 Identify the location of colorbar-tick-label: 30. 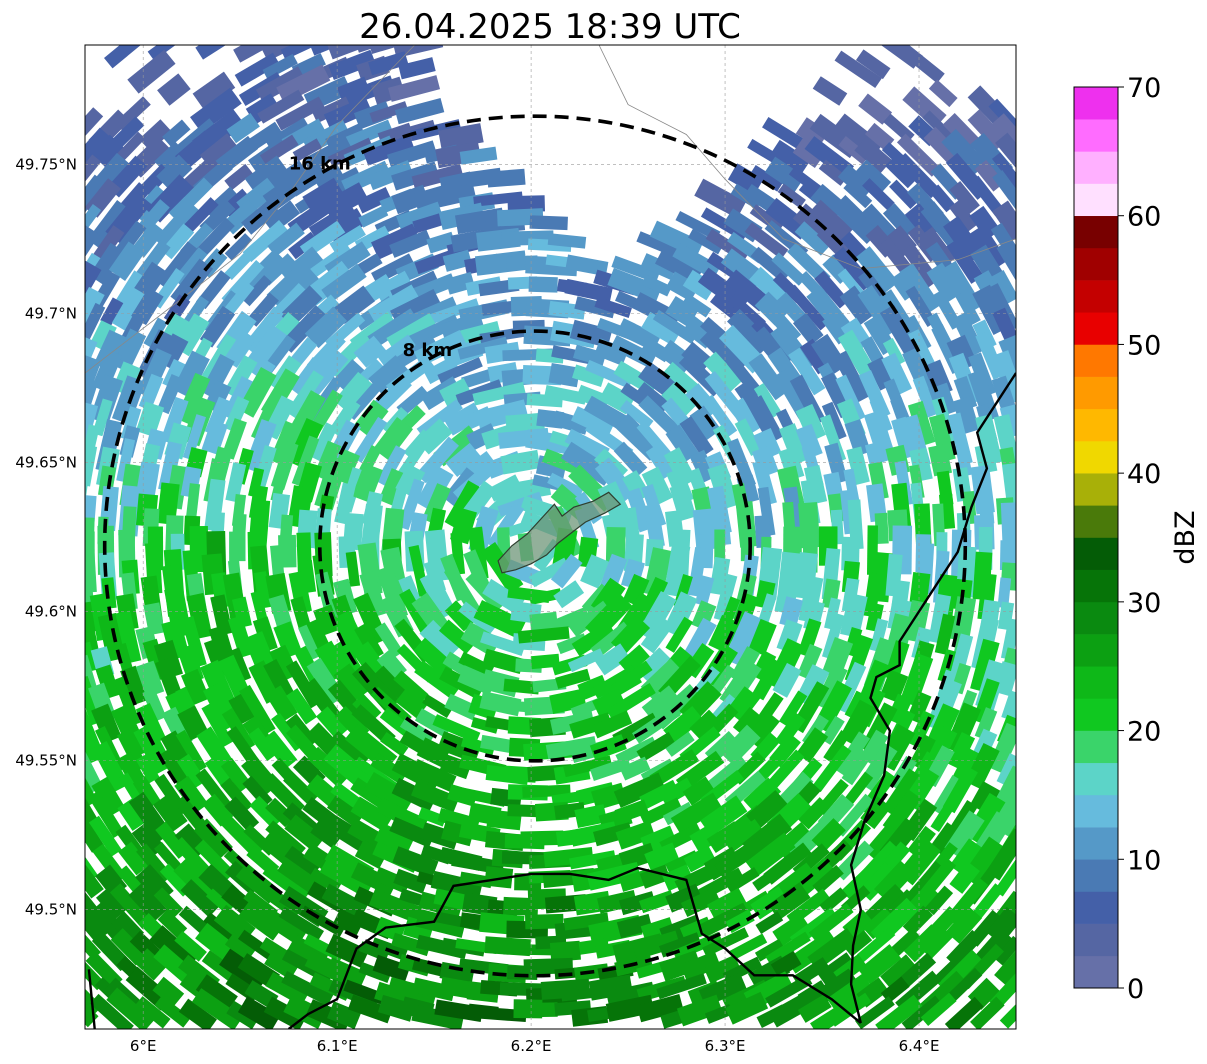
(1144, 603).